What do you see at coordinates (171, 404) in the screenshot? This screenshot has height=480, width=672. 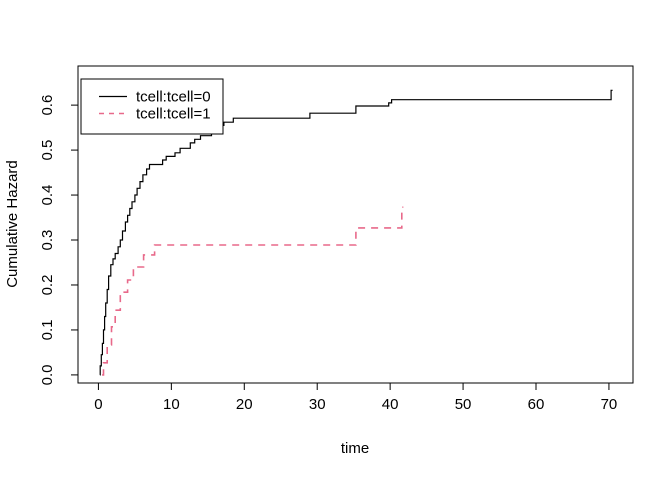 I see `x-tick-label: 10` at bounding box center [171, 404].